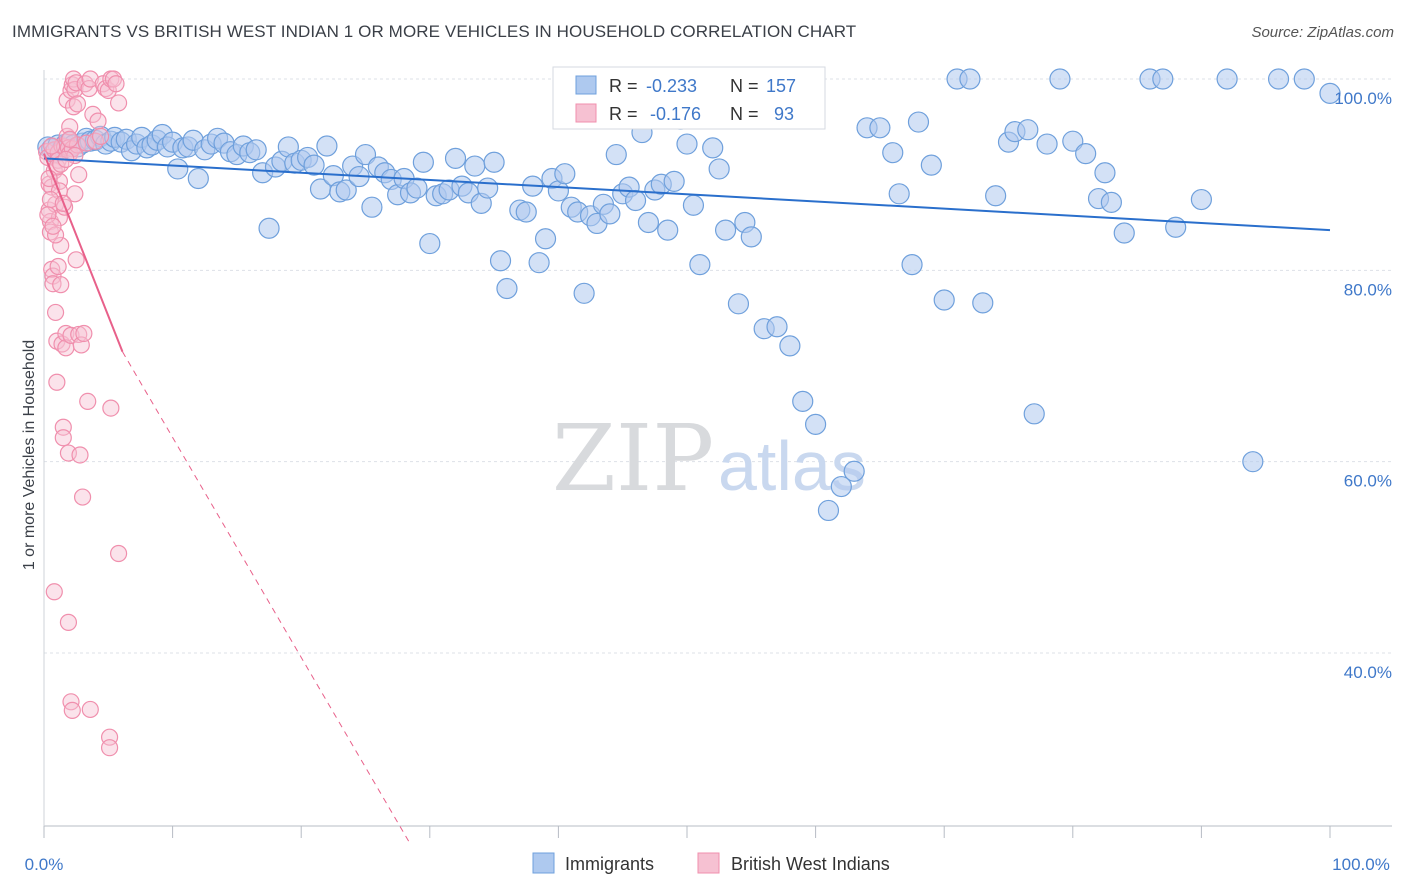 This screenshot has width=1406, height=892. I want to click on source-credit: Source: ZipAtlas.com, so click(1322, 32).